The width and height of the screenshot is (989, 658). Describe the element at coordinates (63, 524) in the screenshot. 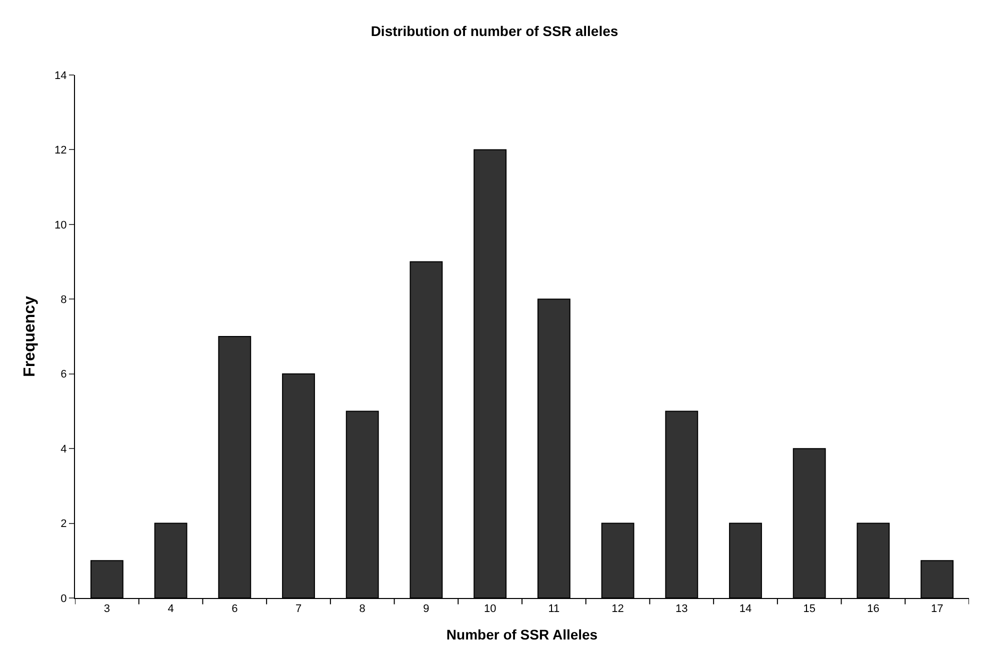

I see `y-tick-label: 2` at that location.